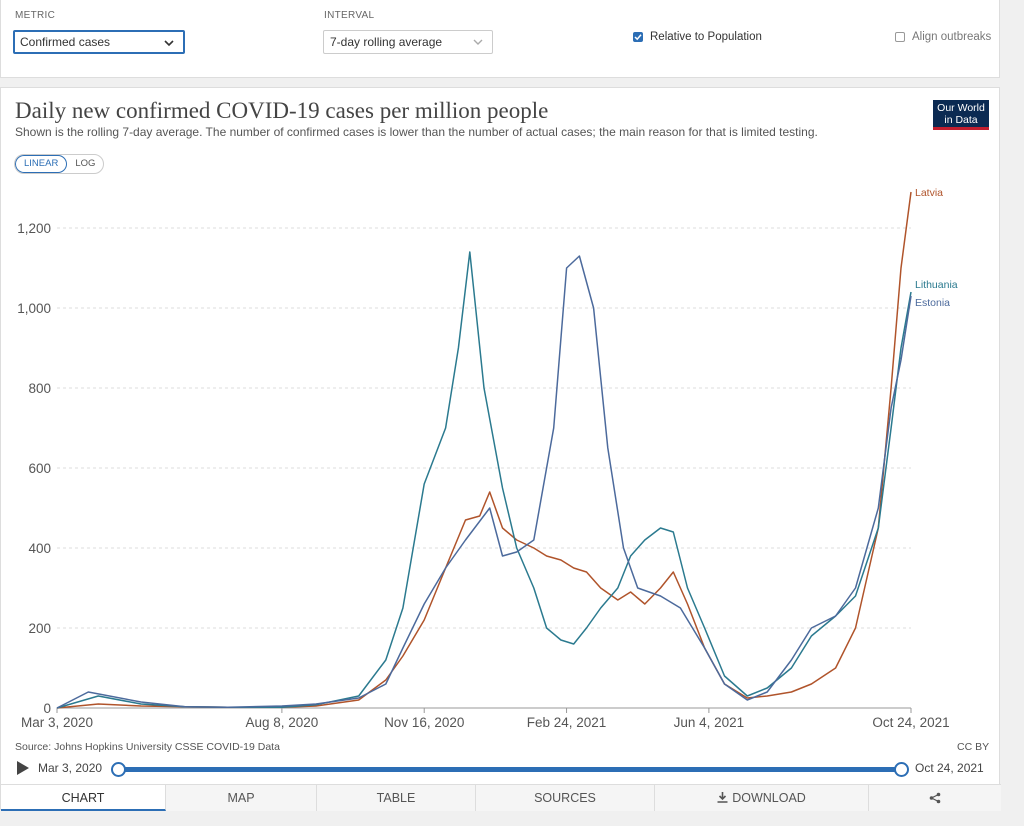 This screenshot has height=826, width=1024. What do you see at coordinates (281, 722) in the screenshot?
I see `x-tick-label: Aug 8, 2020` at bounding box center [281, 722].